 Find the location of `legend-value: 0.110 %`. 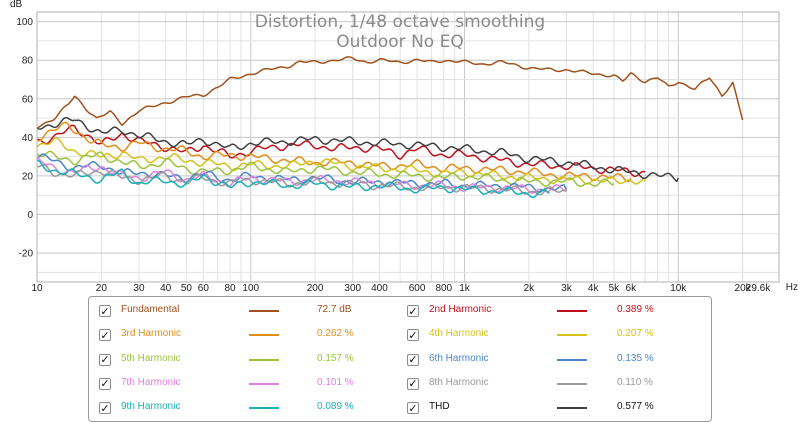

legend-value: 0.110 % is located at coordinates (635, 382).